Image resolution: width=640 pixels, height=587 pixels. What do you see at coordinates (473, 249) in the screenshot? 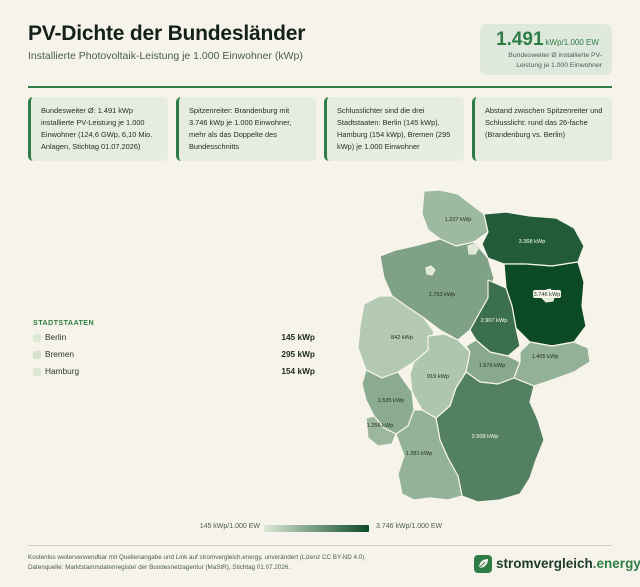
I see `city-state-hamburg` at bounding box center [473, 249].